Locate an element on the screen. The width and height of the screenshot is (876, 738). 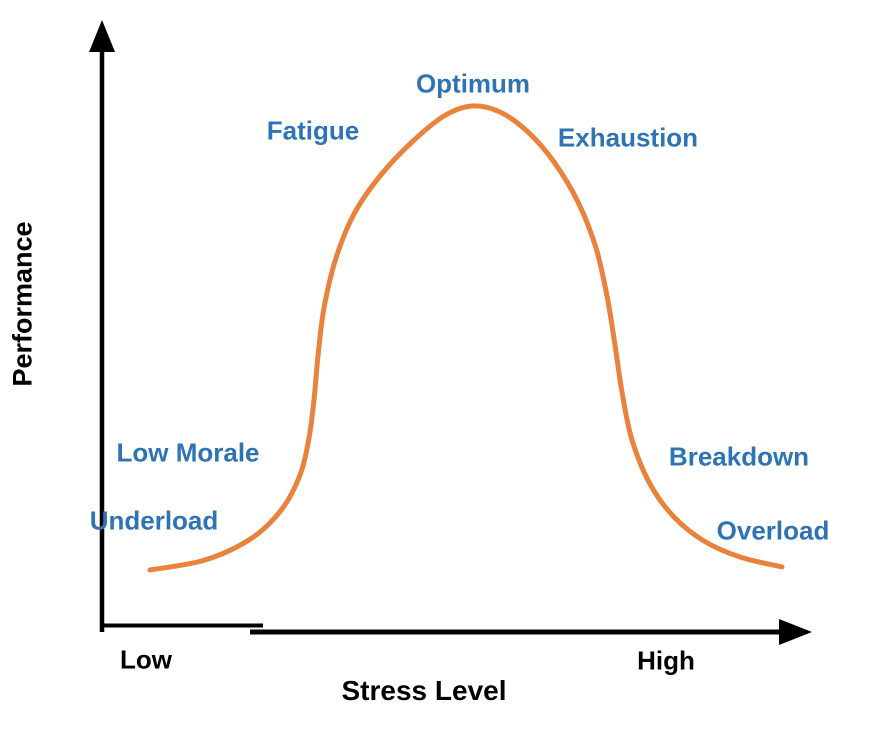
annotation-overload: Overload is located at coordinates (773, 530).